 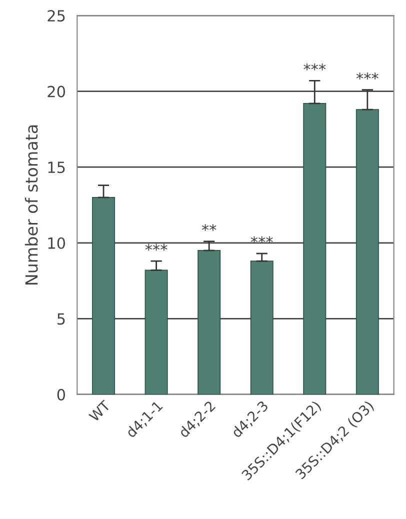 I want to click on y-tick-label: 25, so click(x=56, y=16).